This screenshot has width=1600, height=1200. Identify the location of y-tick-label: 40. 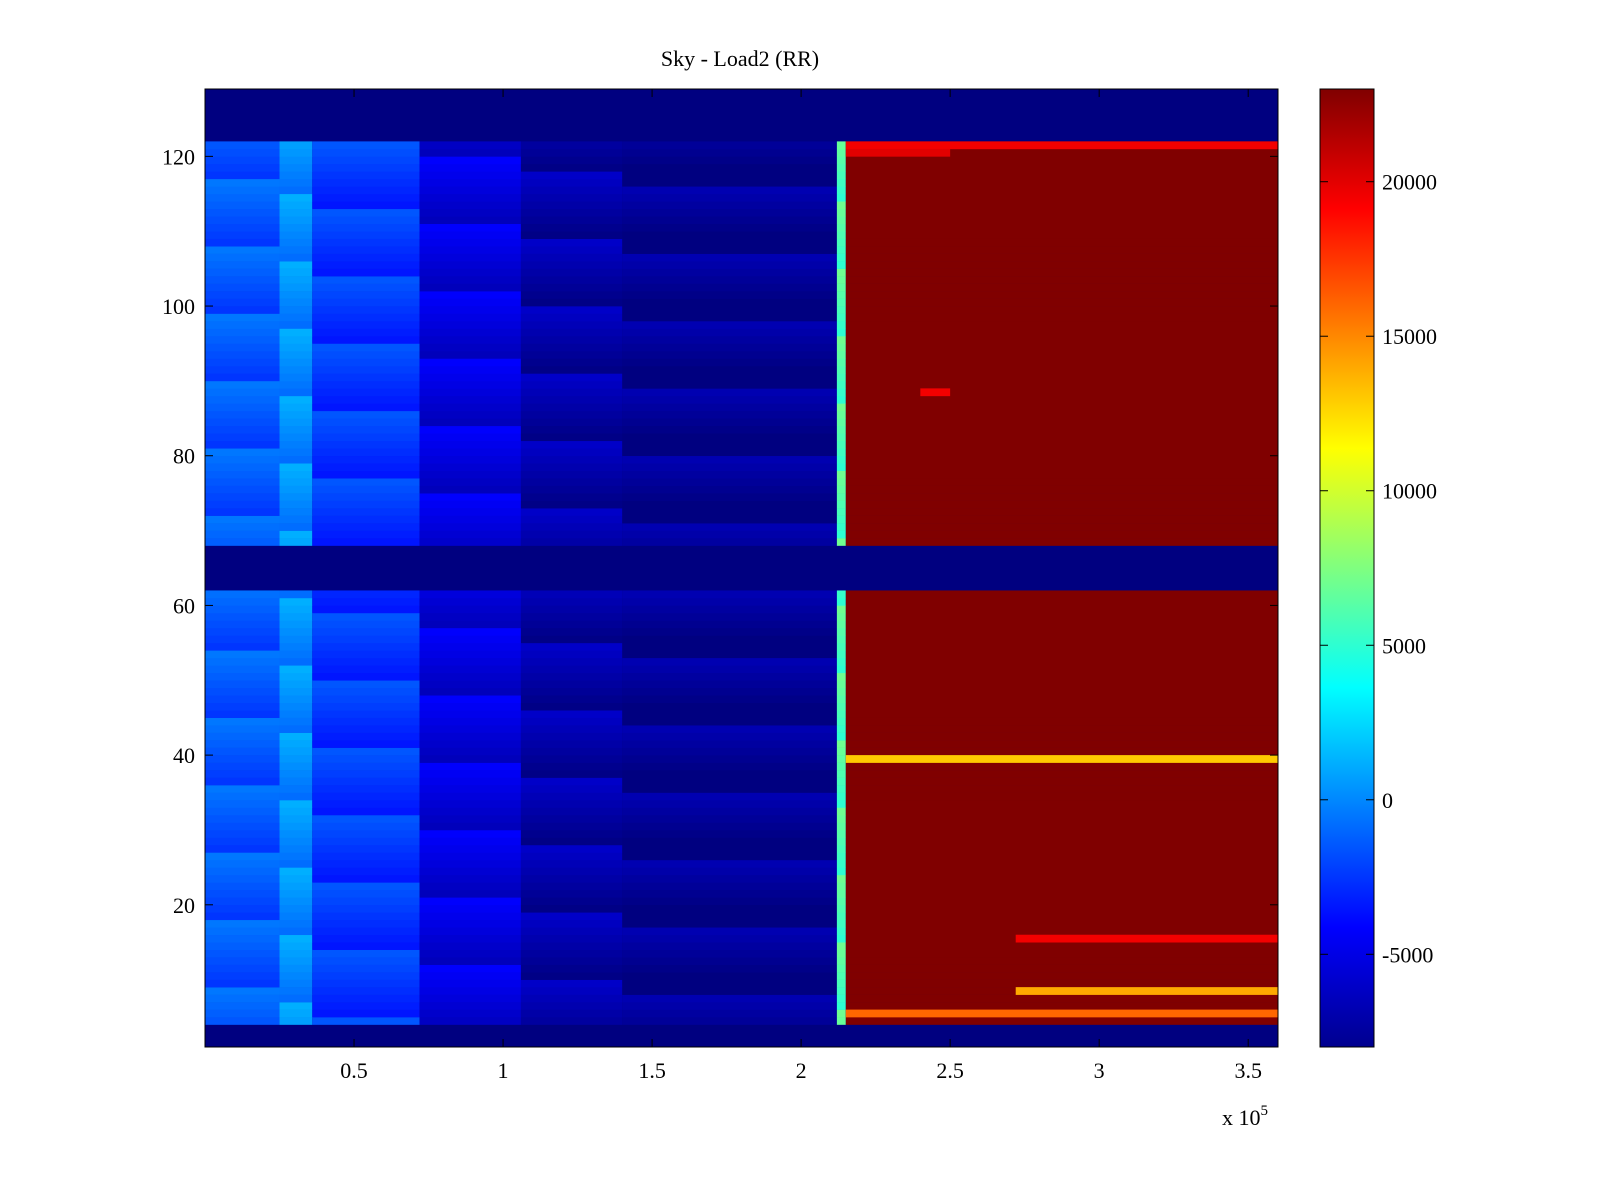
(184, 755).